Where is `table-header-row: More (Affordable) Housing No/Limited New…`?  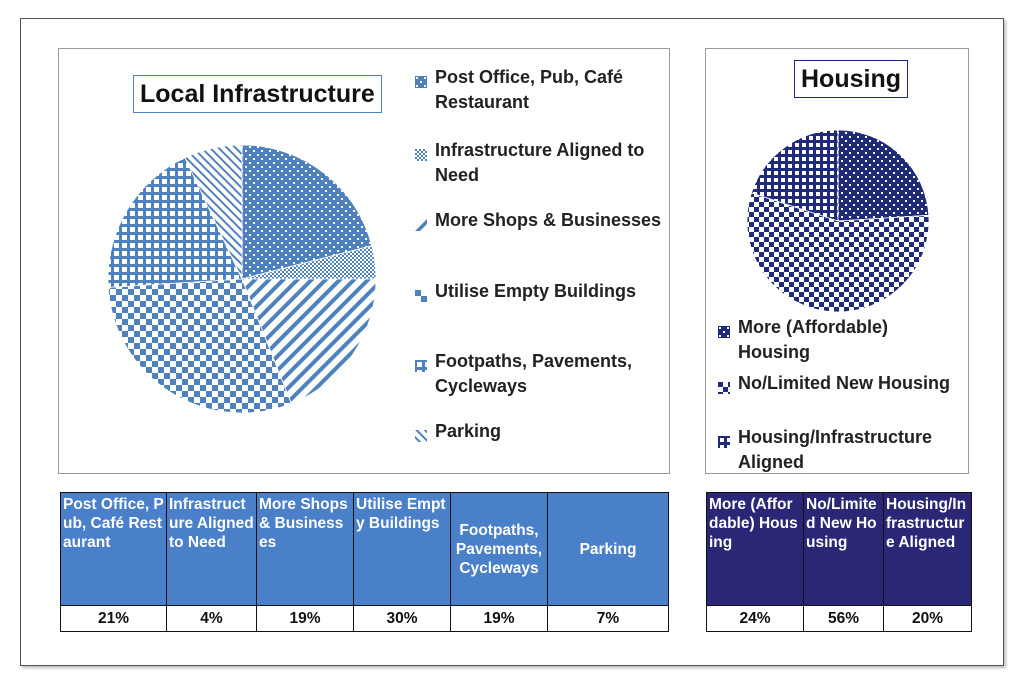 table-header-row: More (Affordable) Housing No/Limited New… is located at coordinates (839, 549).